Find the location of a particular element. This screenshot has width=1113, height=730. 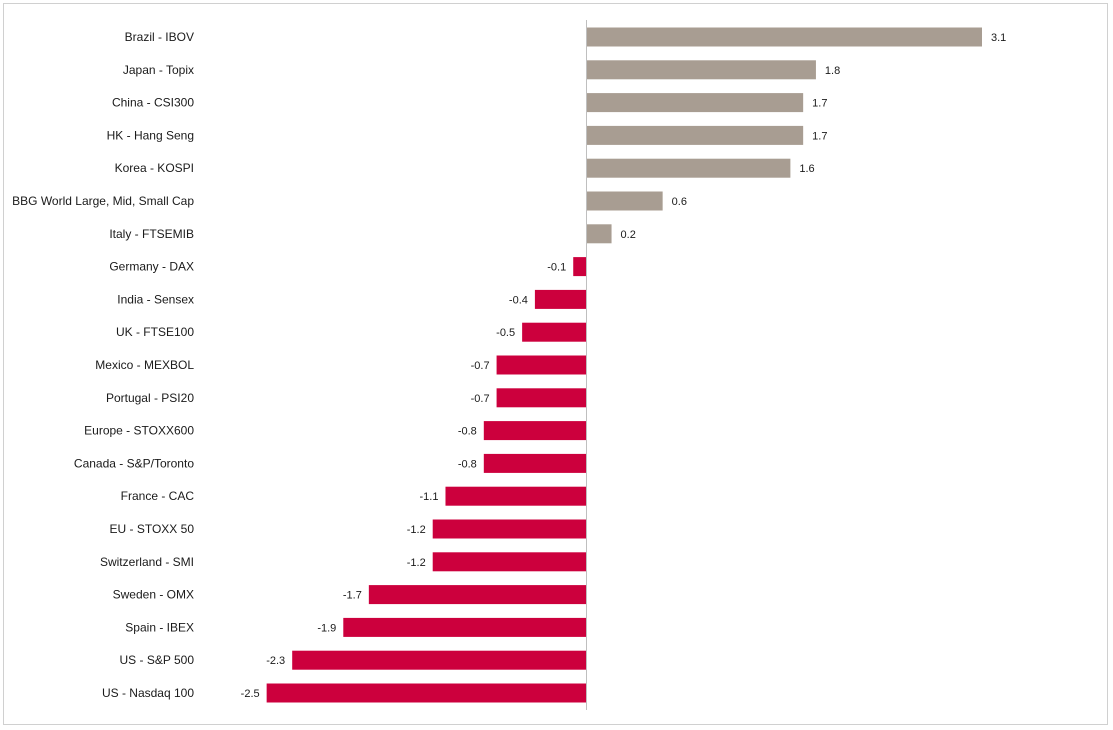

bar-korea-kospi is located at coordinates (688, 168).